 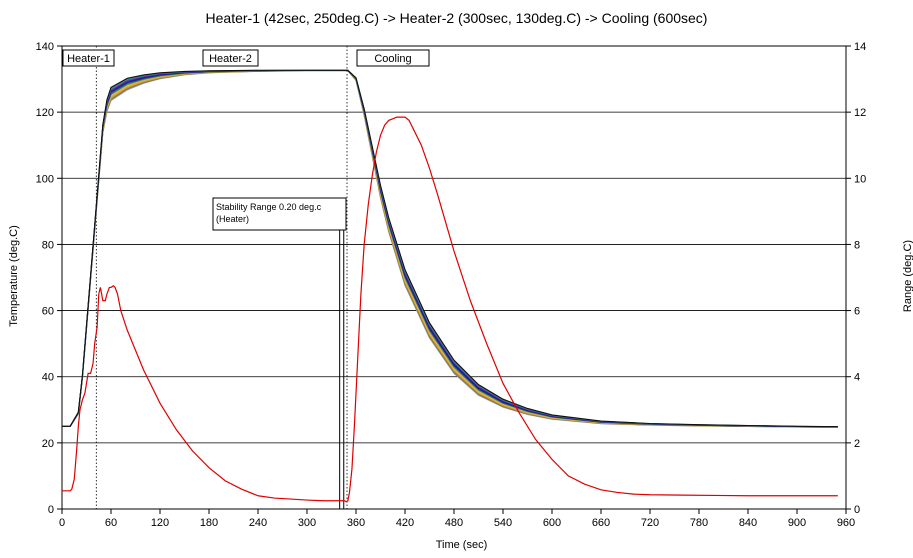 What do you see at coordinates (748, 523) in the screenshot?
I see `x-tick-label: 840` at bounding box center [748, 523].